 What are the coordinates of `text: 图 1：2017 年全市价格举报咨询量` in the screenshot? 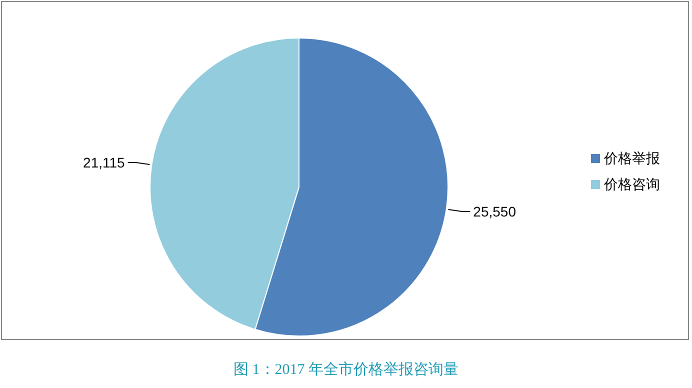 It's located at (346, 369).